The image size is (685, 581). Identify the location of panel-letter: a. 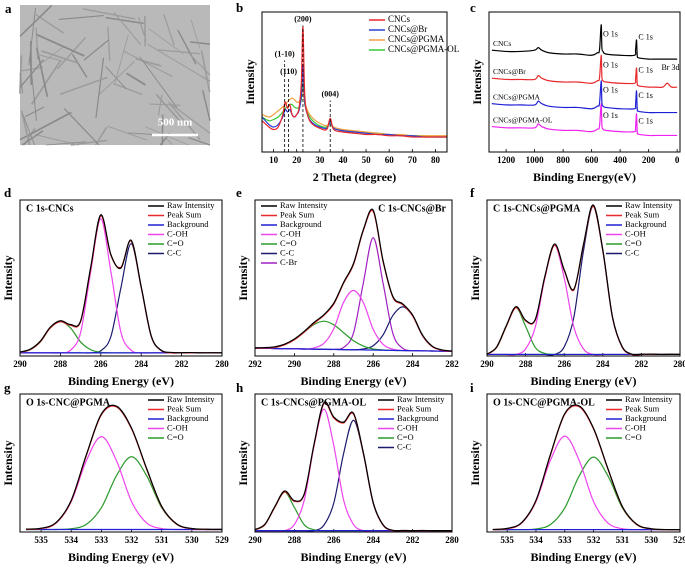
(8, 8).